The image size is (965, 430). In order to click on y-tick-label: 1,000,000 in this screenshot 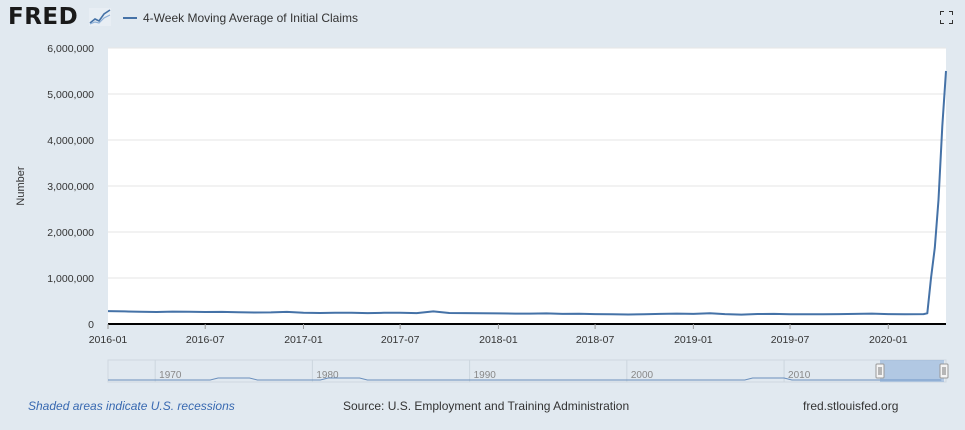, I will do `click(70, 279)`.